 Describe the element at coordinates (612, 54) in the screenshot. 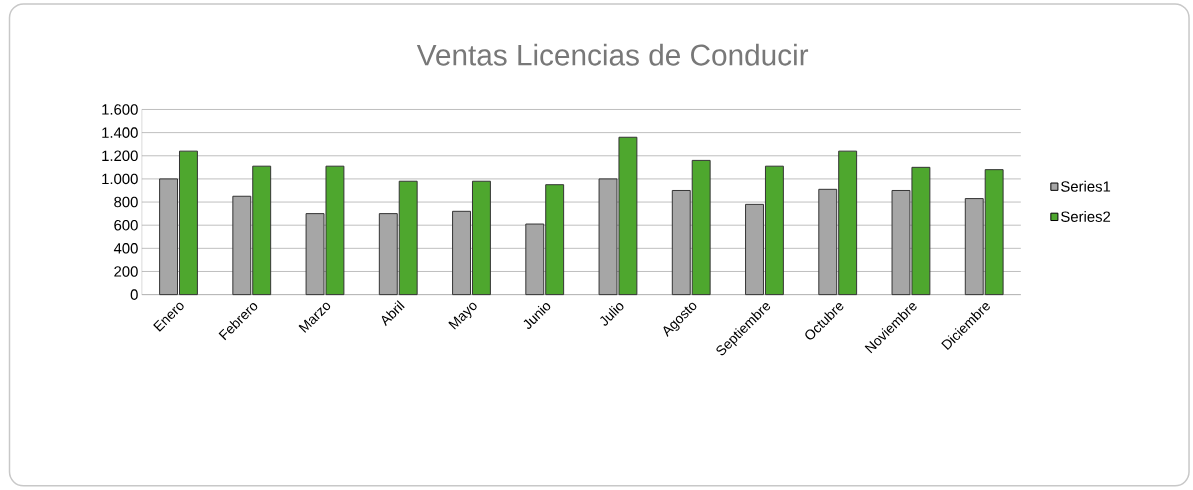

I see `chart-title: Ventas Licencias de Conducir` at that location.